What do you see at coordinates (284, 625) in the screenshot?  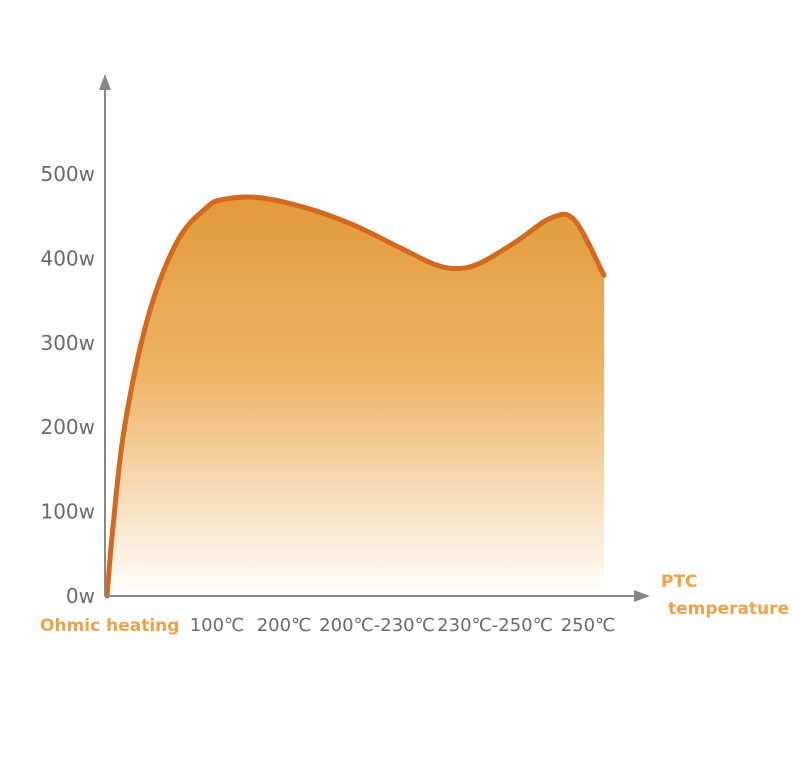 I see `x-tick-label: 200℃` at bounding box center [284, 625].